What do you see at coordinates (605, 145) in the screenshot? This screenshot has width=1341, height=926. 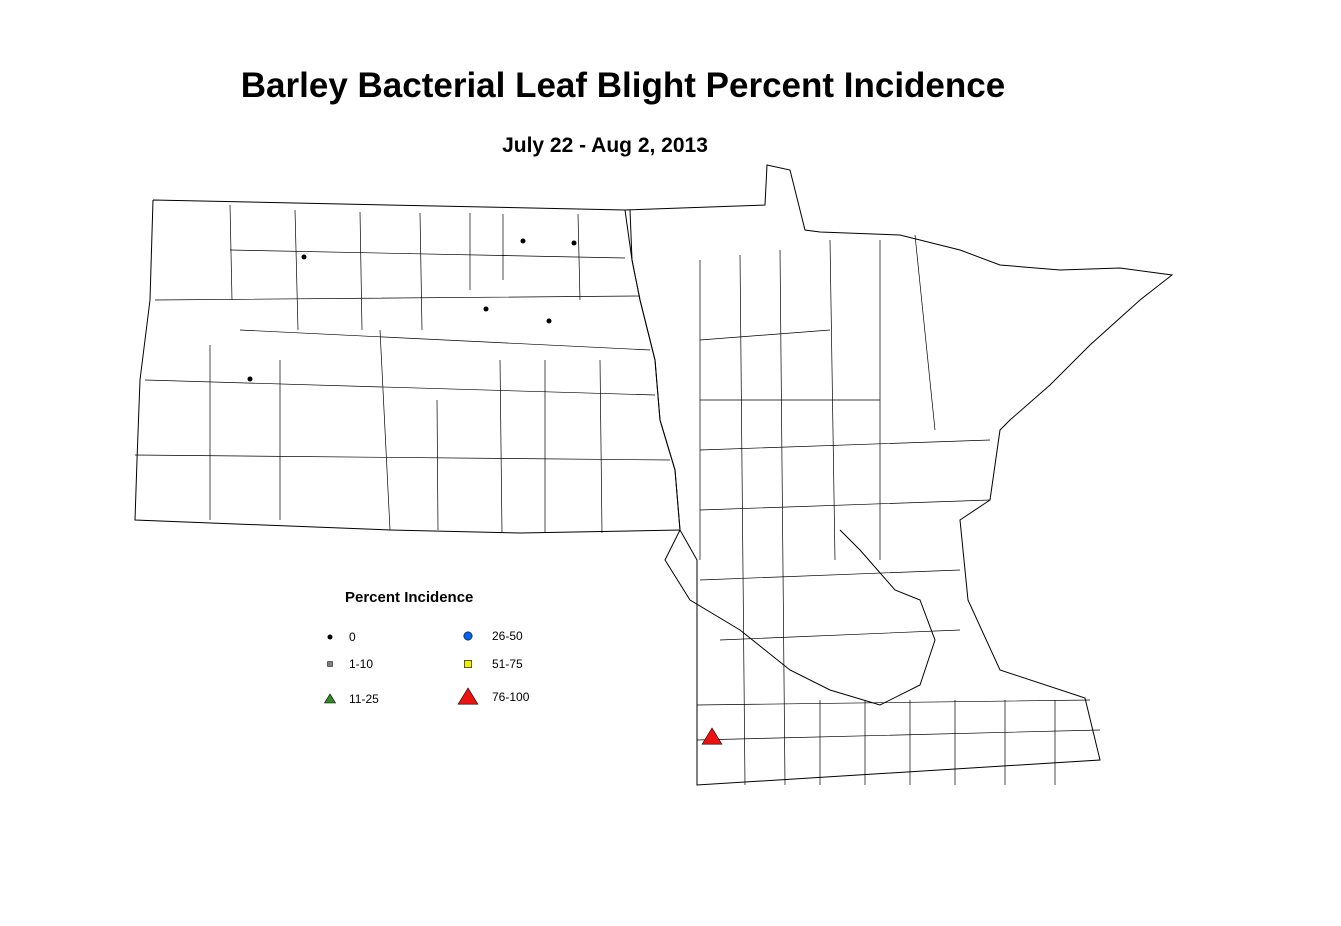 I see `map-subtitle: July 22 - Aug 2, 2013` at bounding box center [605, 145].